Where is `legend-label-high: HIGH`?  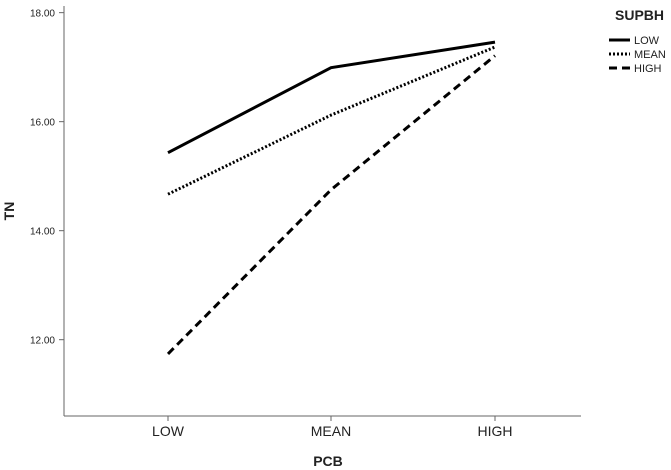
legend-label-high: HIGH is located at coordinates (648, 69).